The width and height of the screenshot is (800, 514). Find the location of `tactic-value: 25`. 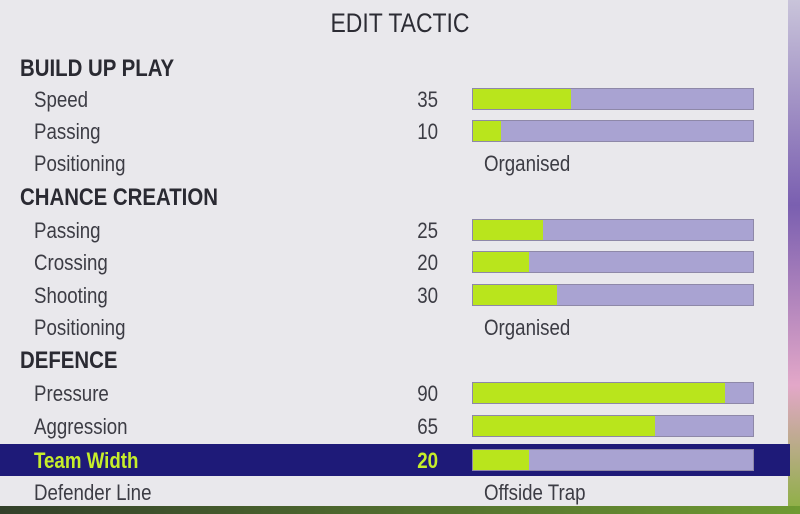

tactic-value: 25 is located at coordinates (427, 230).